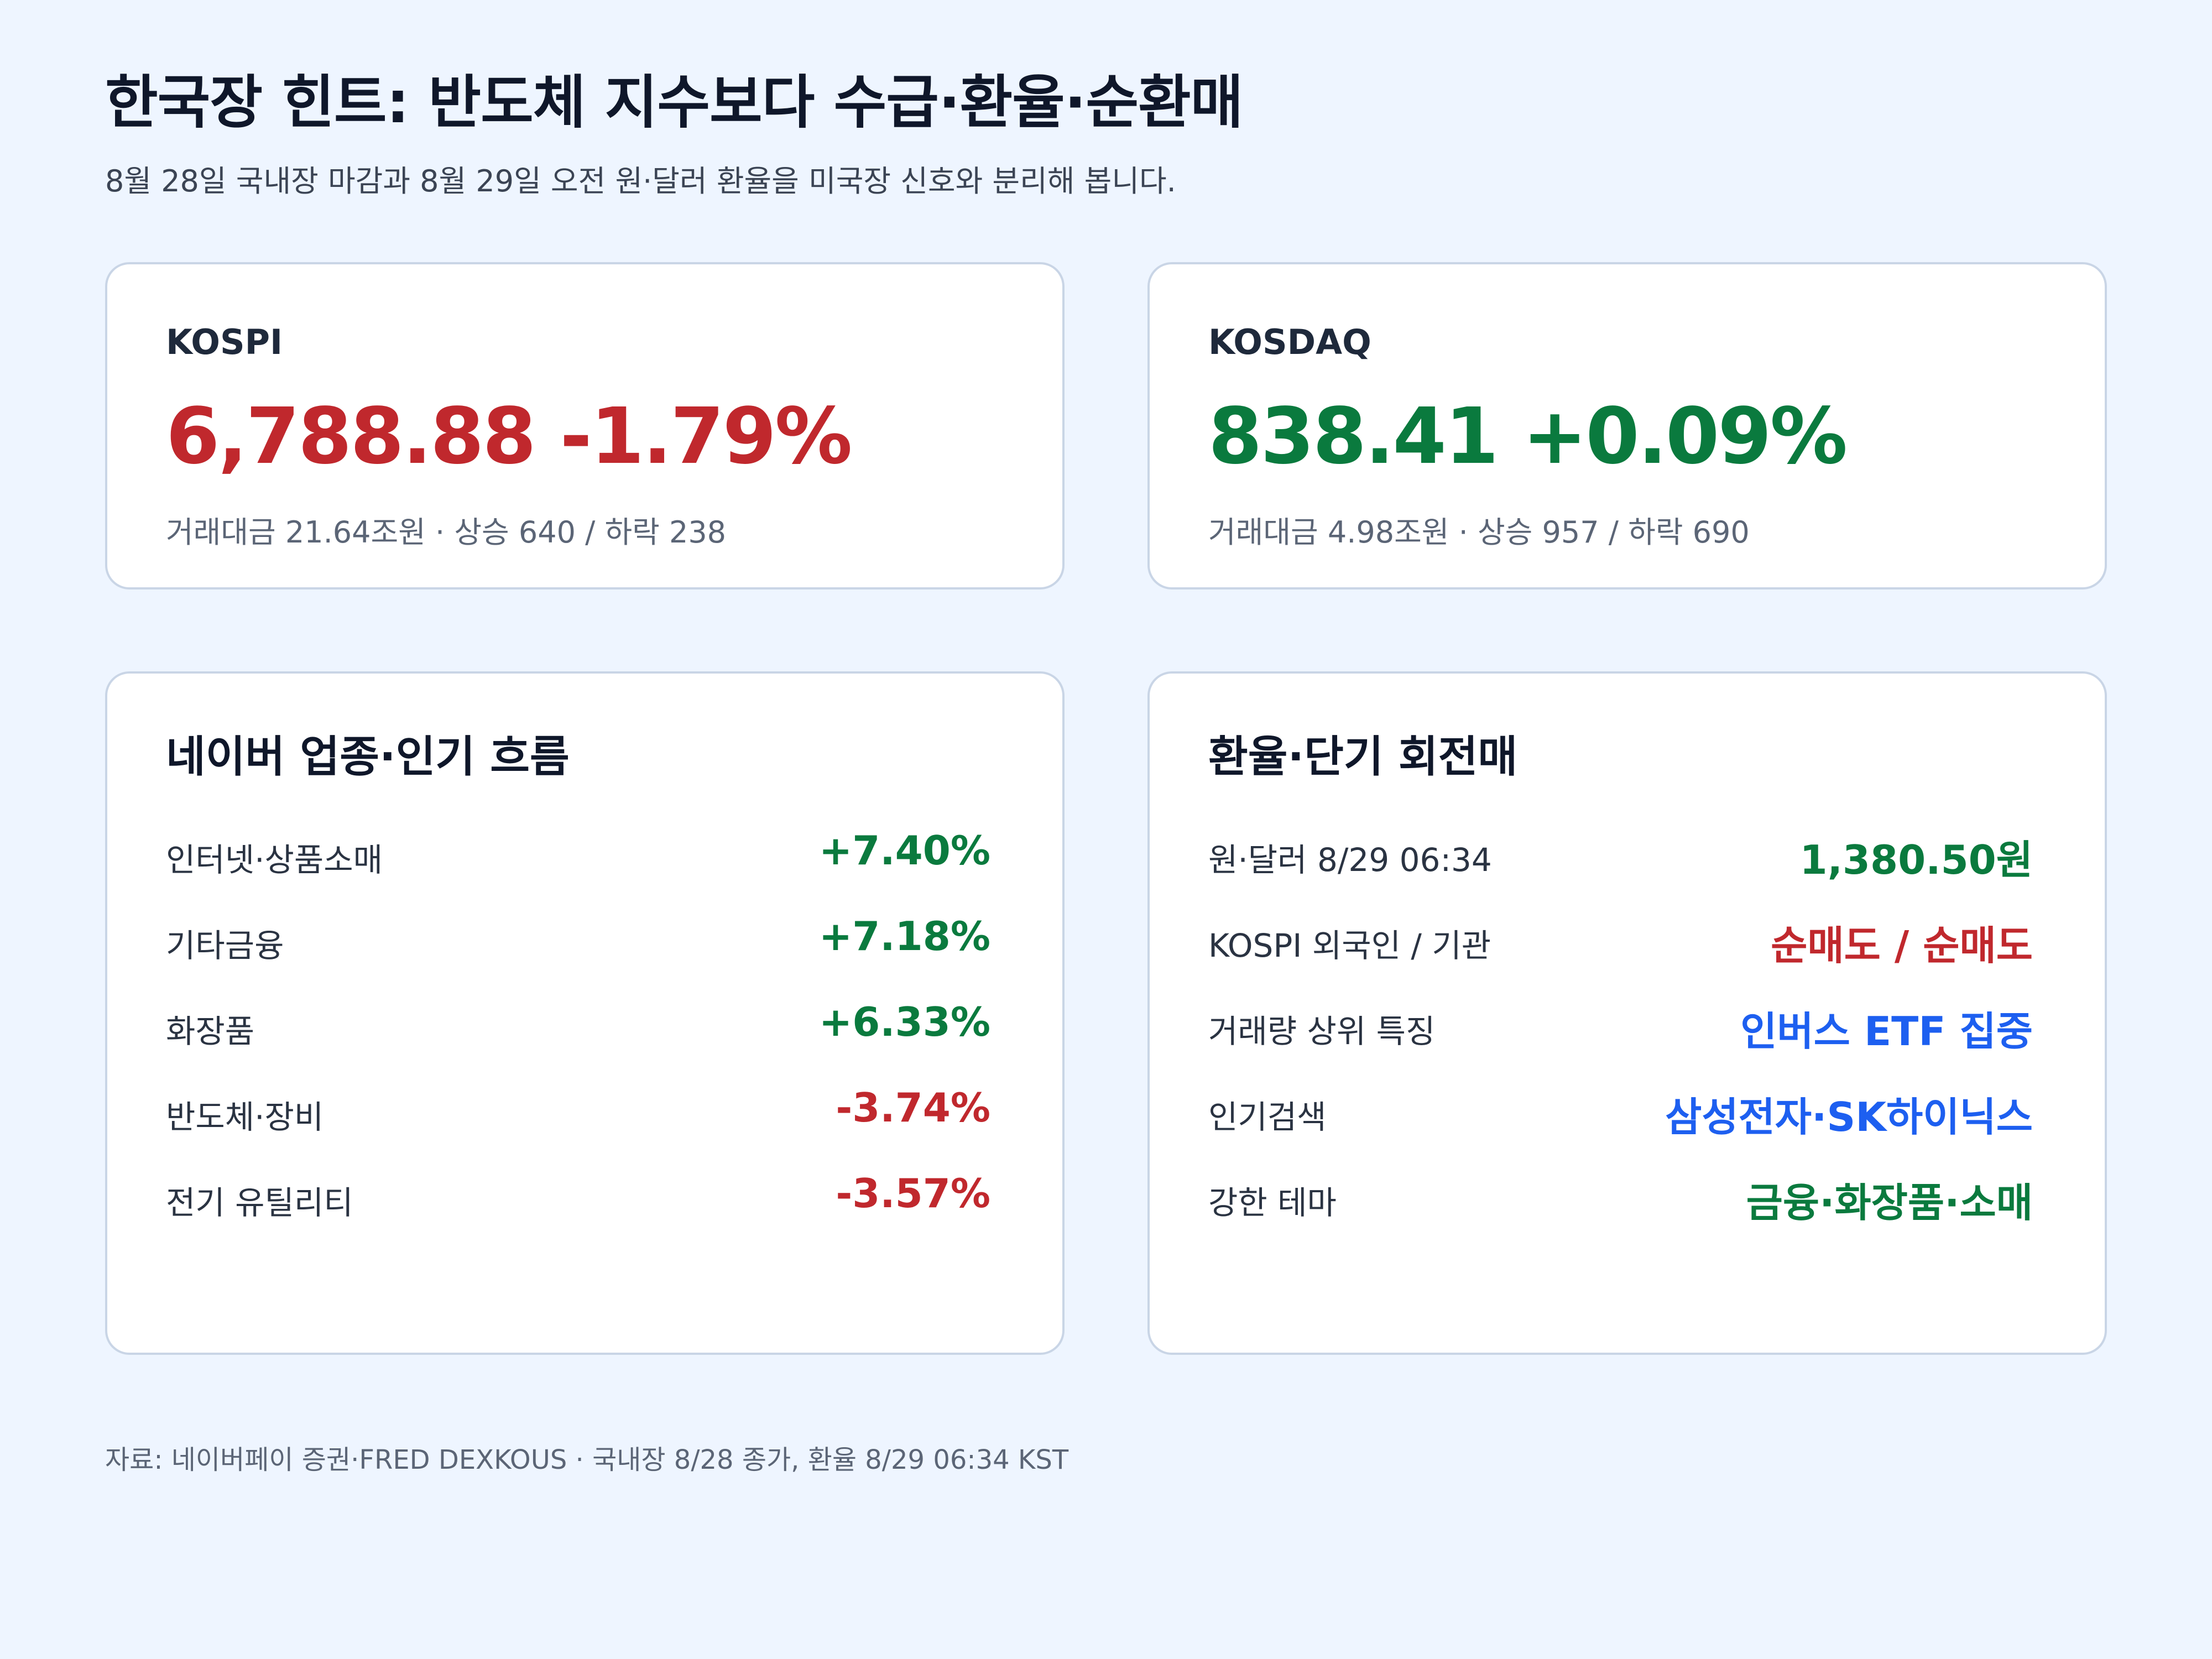 This screenshot has height=1659, width=2212. What do you see at coordinates (1621, 937) in the screenshot?
I see `fx-row: KOSPI 외국인 / 기관 순매도 / 순매도` at bounding box center [1621, 937].